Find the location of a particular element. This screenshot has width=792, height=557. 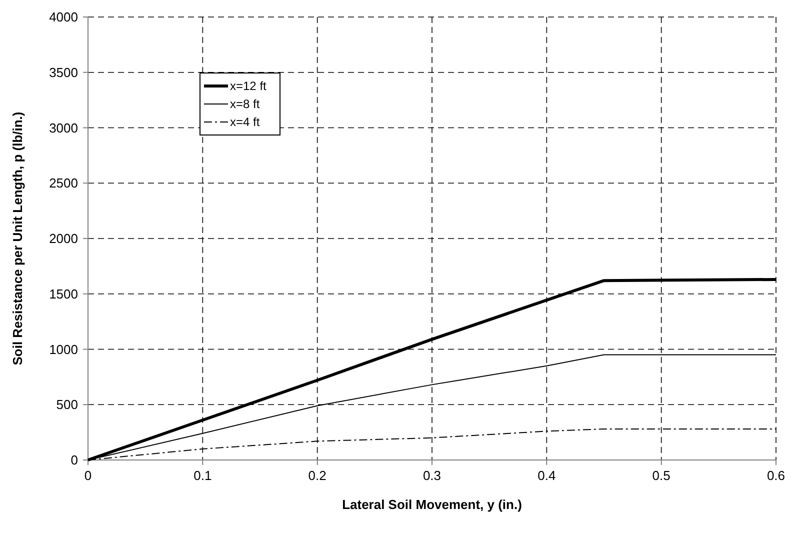

y-tick-label: 3000 is located at coordinates (63, 128).